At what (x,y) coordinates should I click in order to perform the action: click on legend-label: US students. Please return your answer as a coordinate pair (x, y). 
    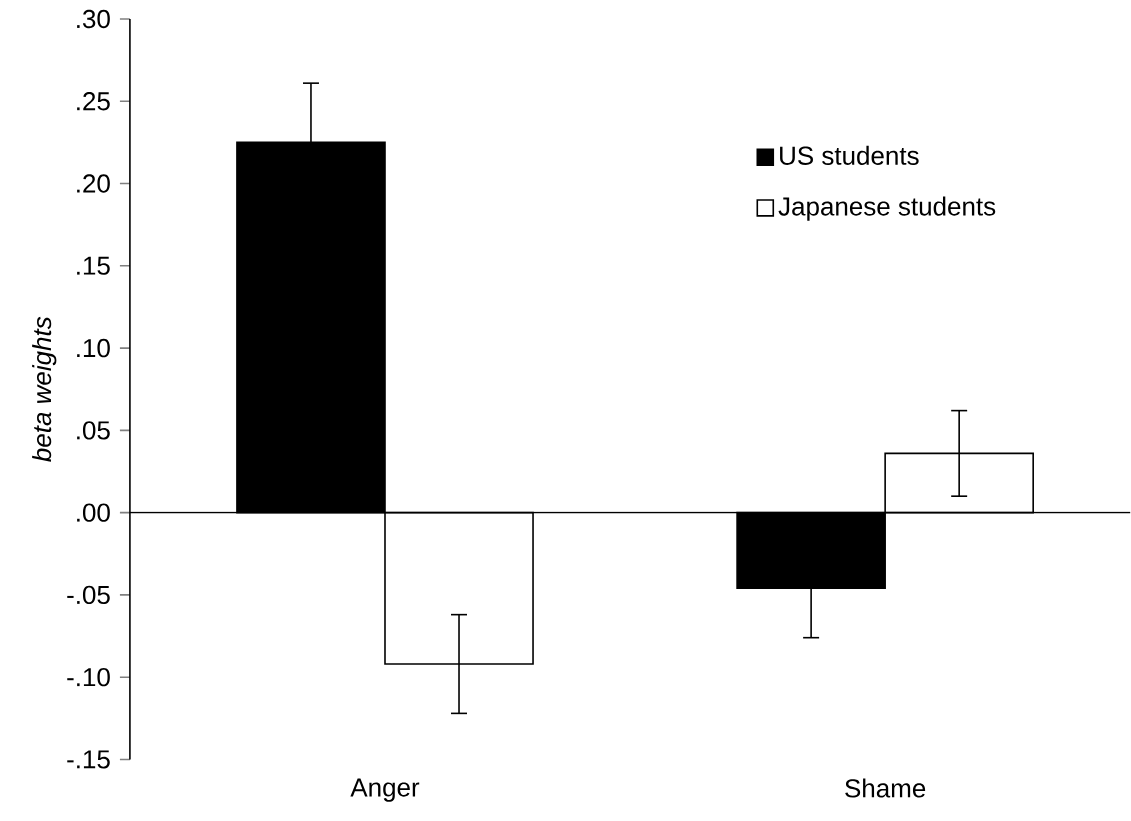
    Looking at the image, I should click on (849, 155).